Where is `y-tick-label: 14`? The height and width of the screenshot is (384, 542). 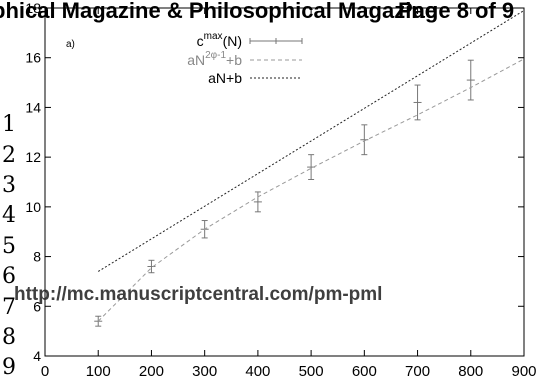
y-tick-label: 14 is located at coordinates (33, 107).